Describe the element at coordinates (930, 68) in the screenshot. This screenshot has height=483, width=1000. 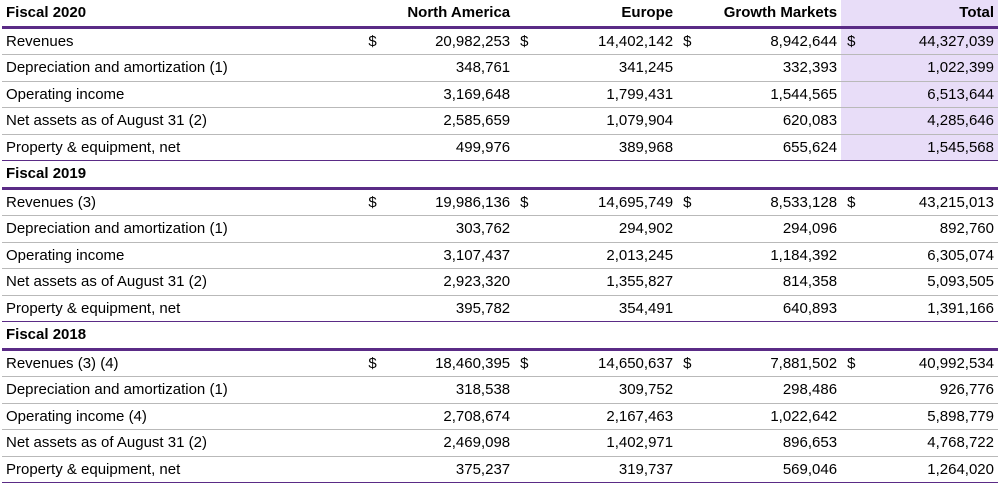
I see `total-value: 1,022,399` at that location.